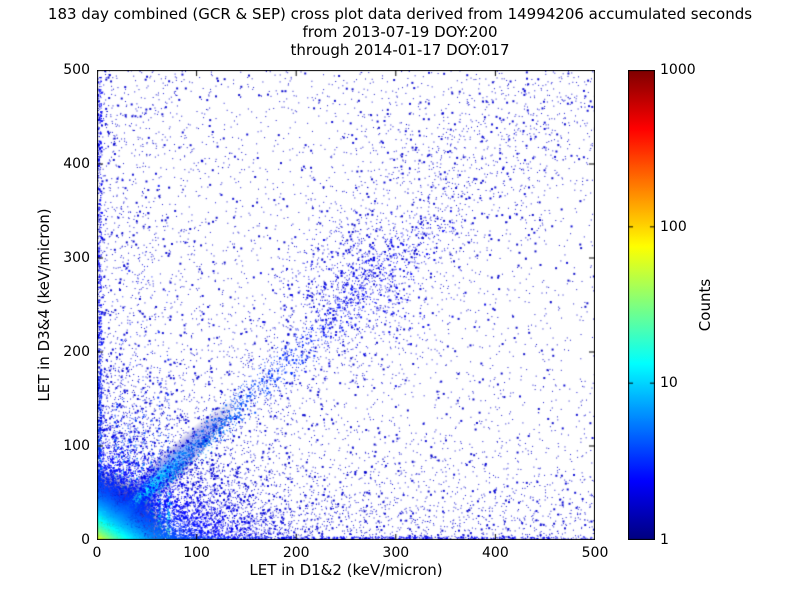 Image resolution: width=800 pixels, height=600 pixels. I want to click on y-axis-label: LET in D3&4 (keV/micron), so click(44, 305).